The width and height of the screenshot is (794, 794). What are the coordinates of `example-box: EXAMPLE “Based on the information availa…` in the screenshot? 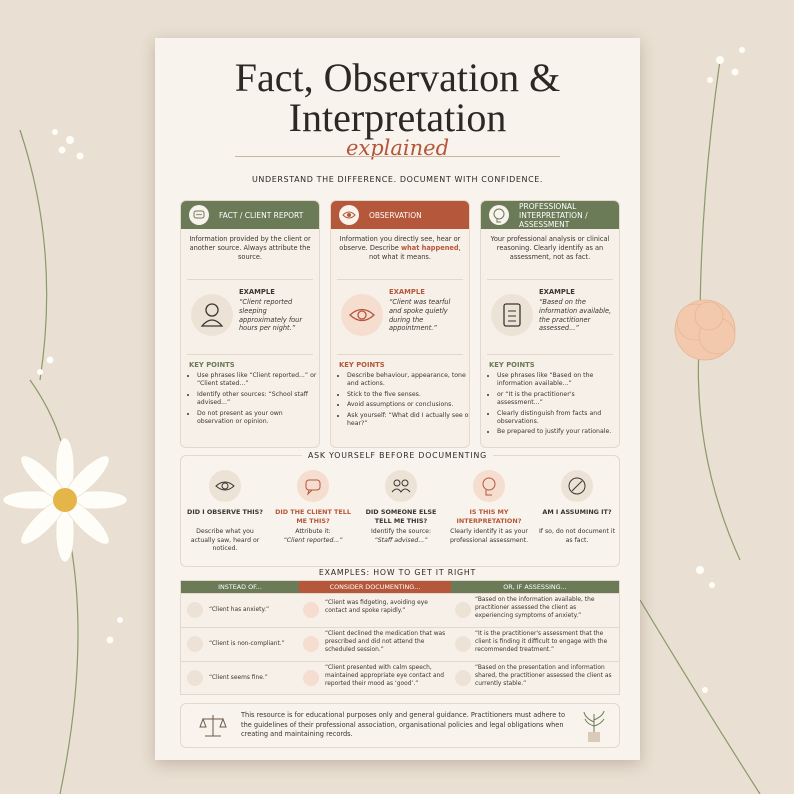 It's located at (550, 317).